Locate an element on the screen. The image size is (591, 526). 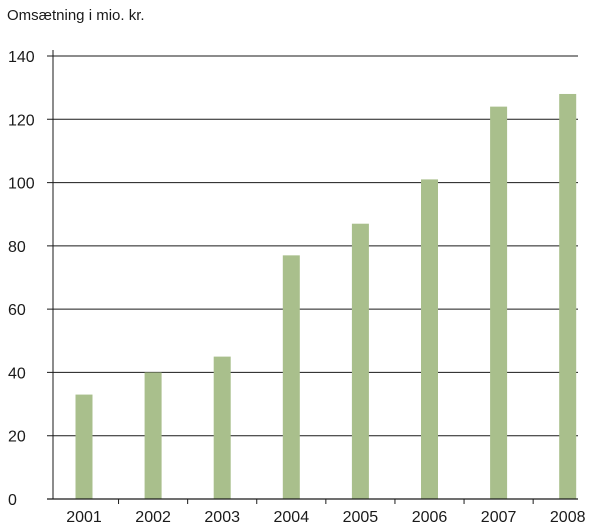
y-tick-label: 120 is located at coordinates (21, 120).